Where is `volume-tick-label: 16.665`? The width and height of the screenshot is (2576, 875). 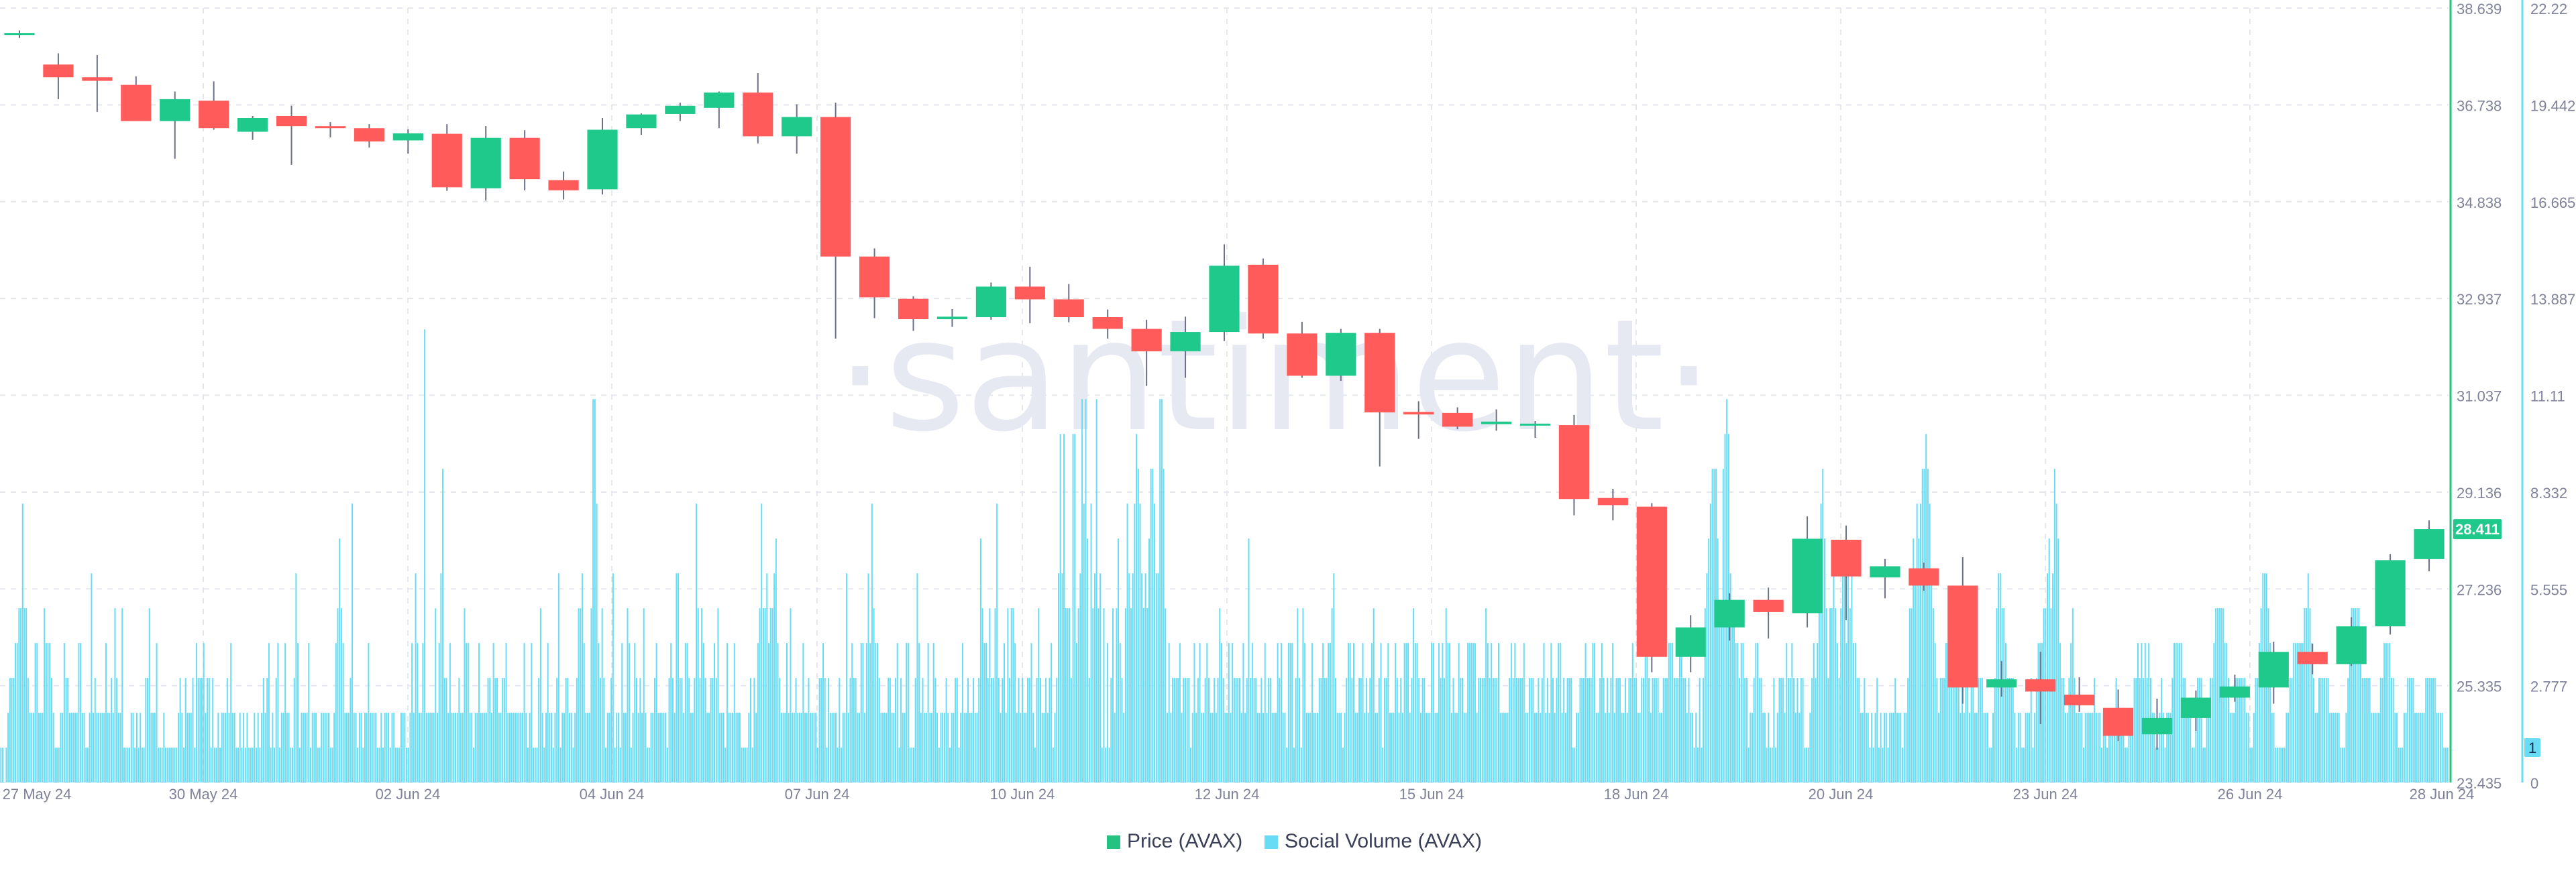
volume-tick-label: 16.665 is located at coordinates (2552, 202).